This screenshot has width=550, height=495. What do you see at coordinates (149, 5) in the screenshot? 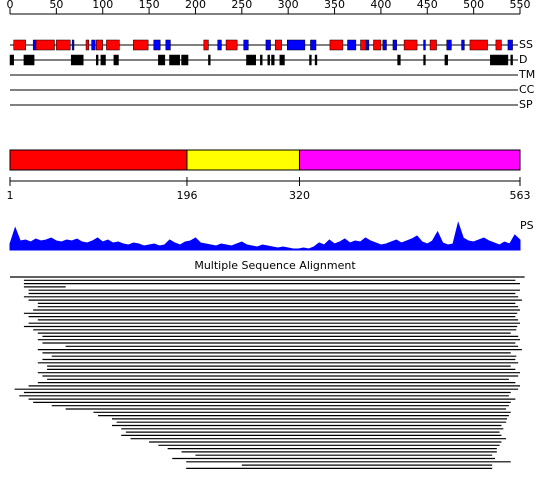
I see `ruler-label: 150` at bounding box center [149, 5].